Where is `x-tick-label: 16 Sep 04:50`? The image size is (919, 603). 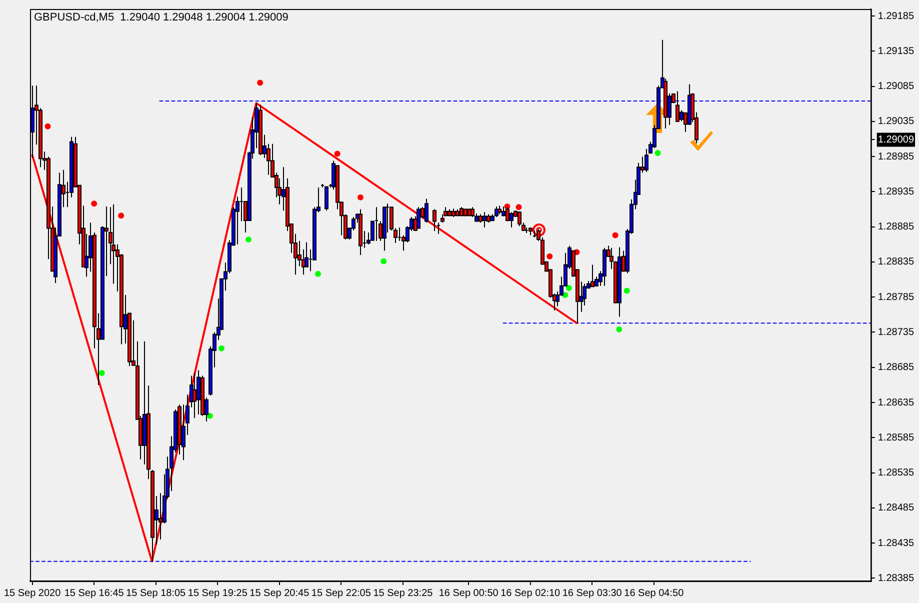 x-tick-label: 16 Sep 04:50 is located at coordinates (654, 593).